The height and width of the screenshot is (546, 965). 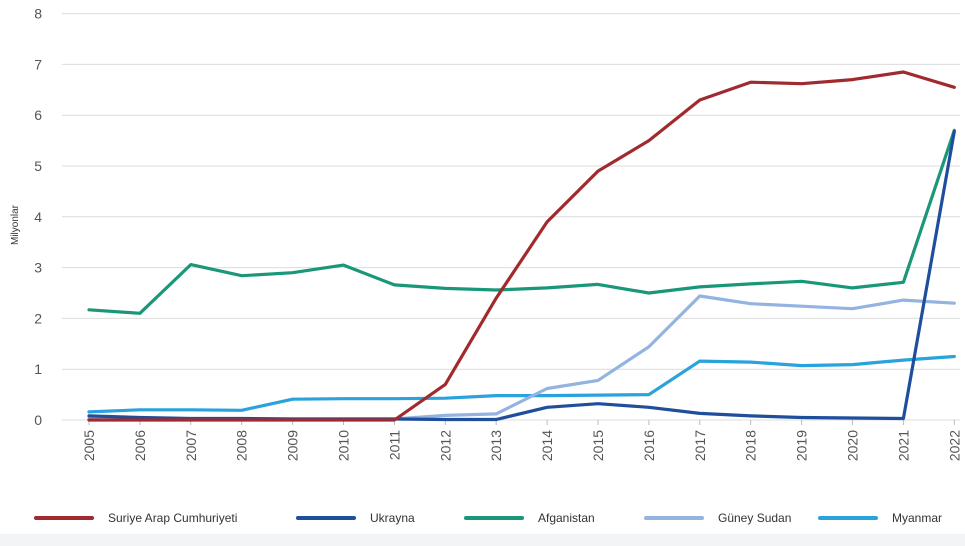 I want to click on legend-label-3: Güney Sudan, so click(x=754, y=518).